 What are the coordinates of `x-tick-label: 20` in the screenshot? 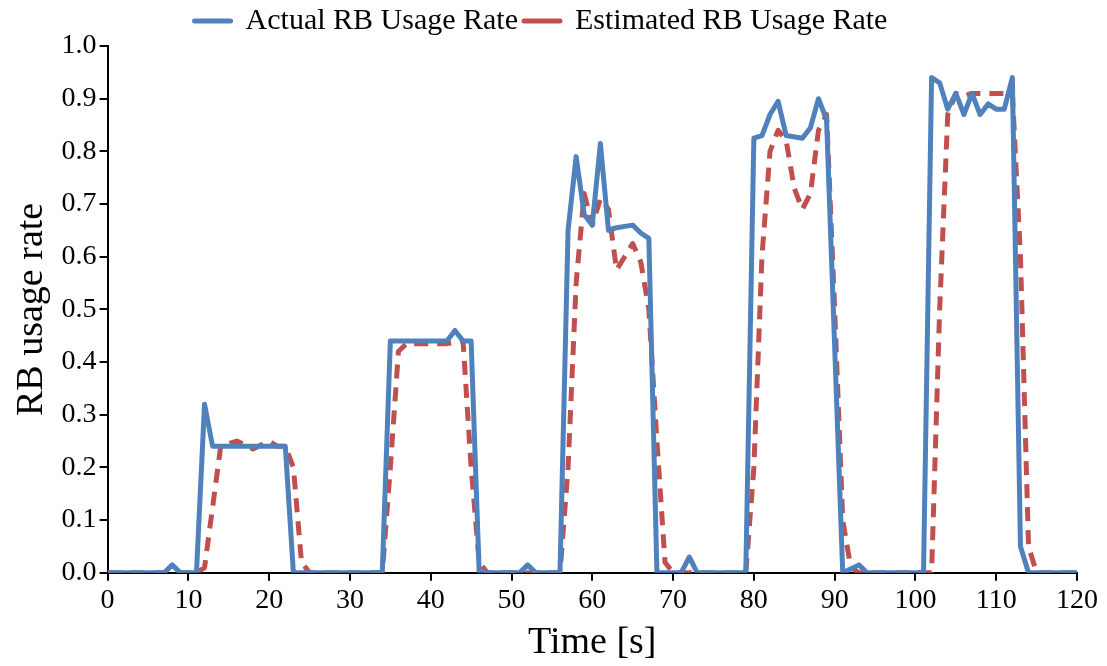 It's located at (269, 598).